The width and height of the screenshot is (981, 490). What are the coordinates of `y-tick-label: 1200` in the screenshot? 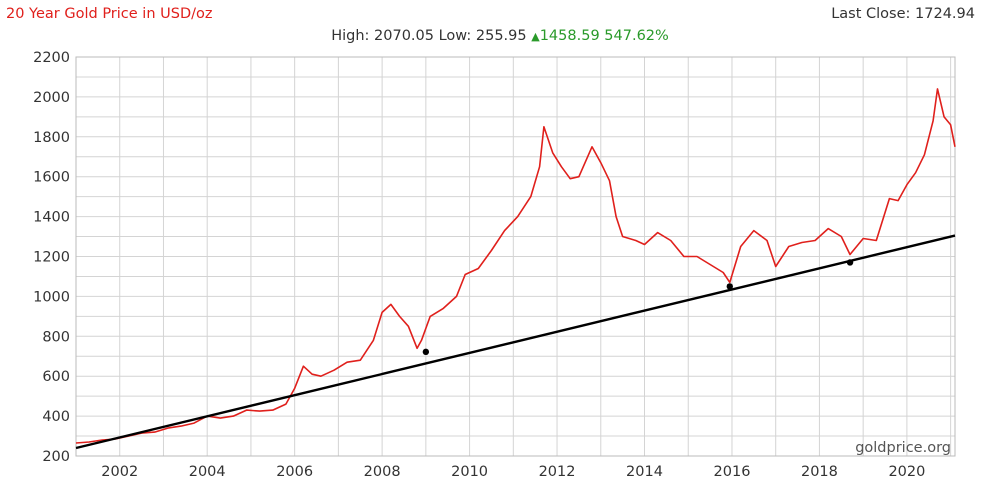 It's located at (51, 258).